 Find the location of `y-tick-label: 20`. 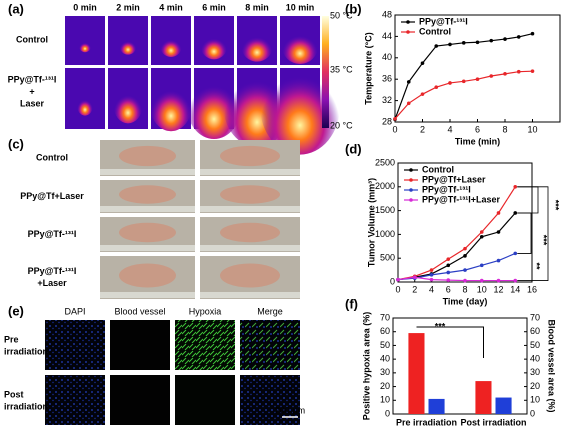

y-tick-label: 20 is located at coordinates (385, 386).